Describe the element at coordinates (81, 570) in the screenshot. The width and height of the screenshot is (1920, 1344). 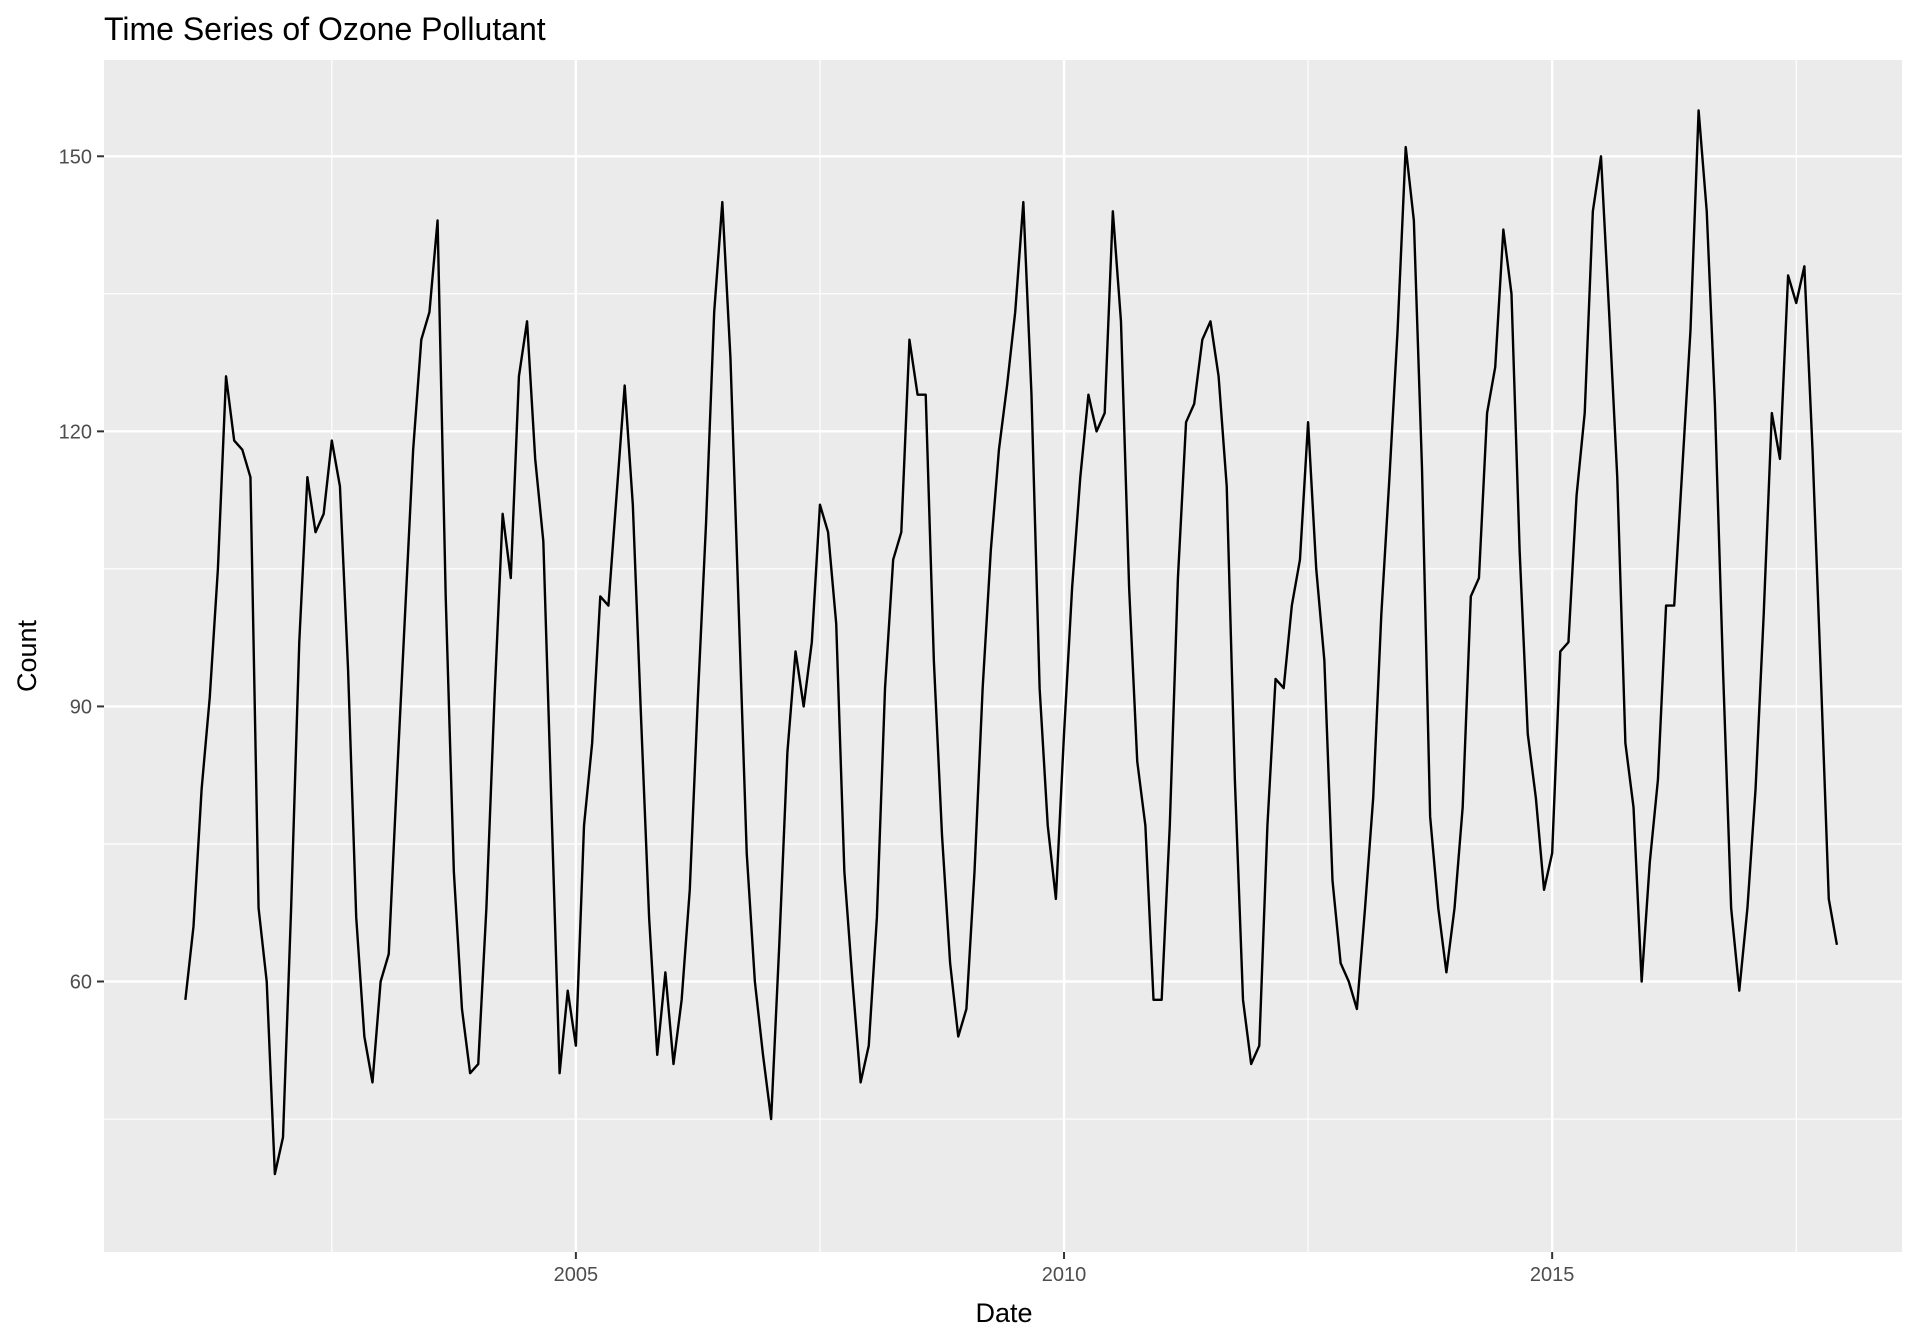
I see `y-axis-ticks: 60 90 120 150` at that location.